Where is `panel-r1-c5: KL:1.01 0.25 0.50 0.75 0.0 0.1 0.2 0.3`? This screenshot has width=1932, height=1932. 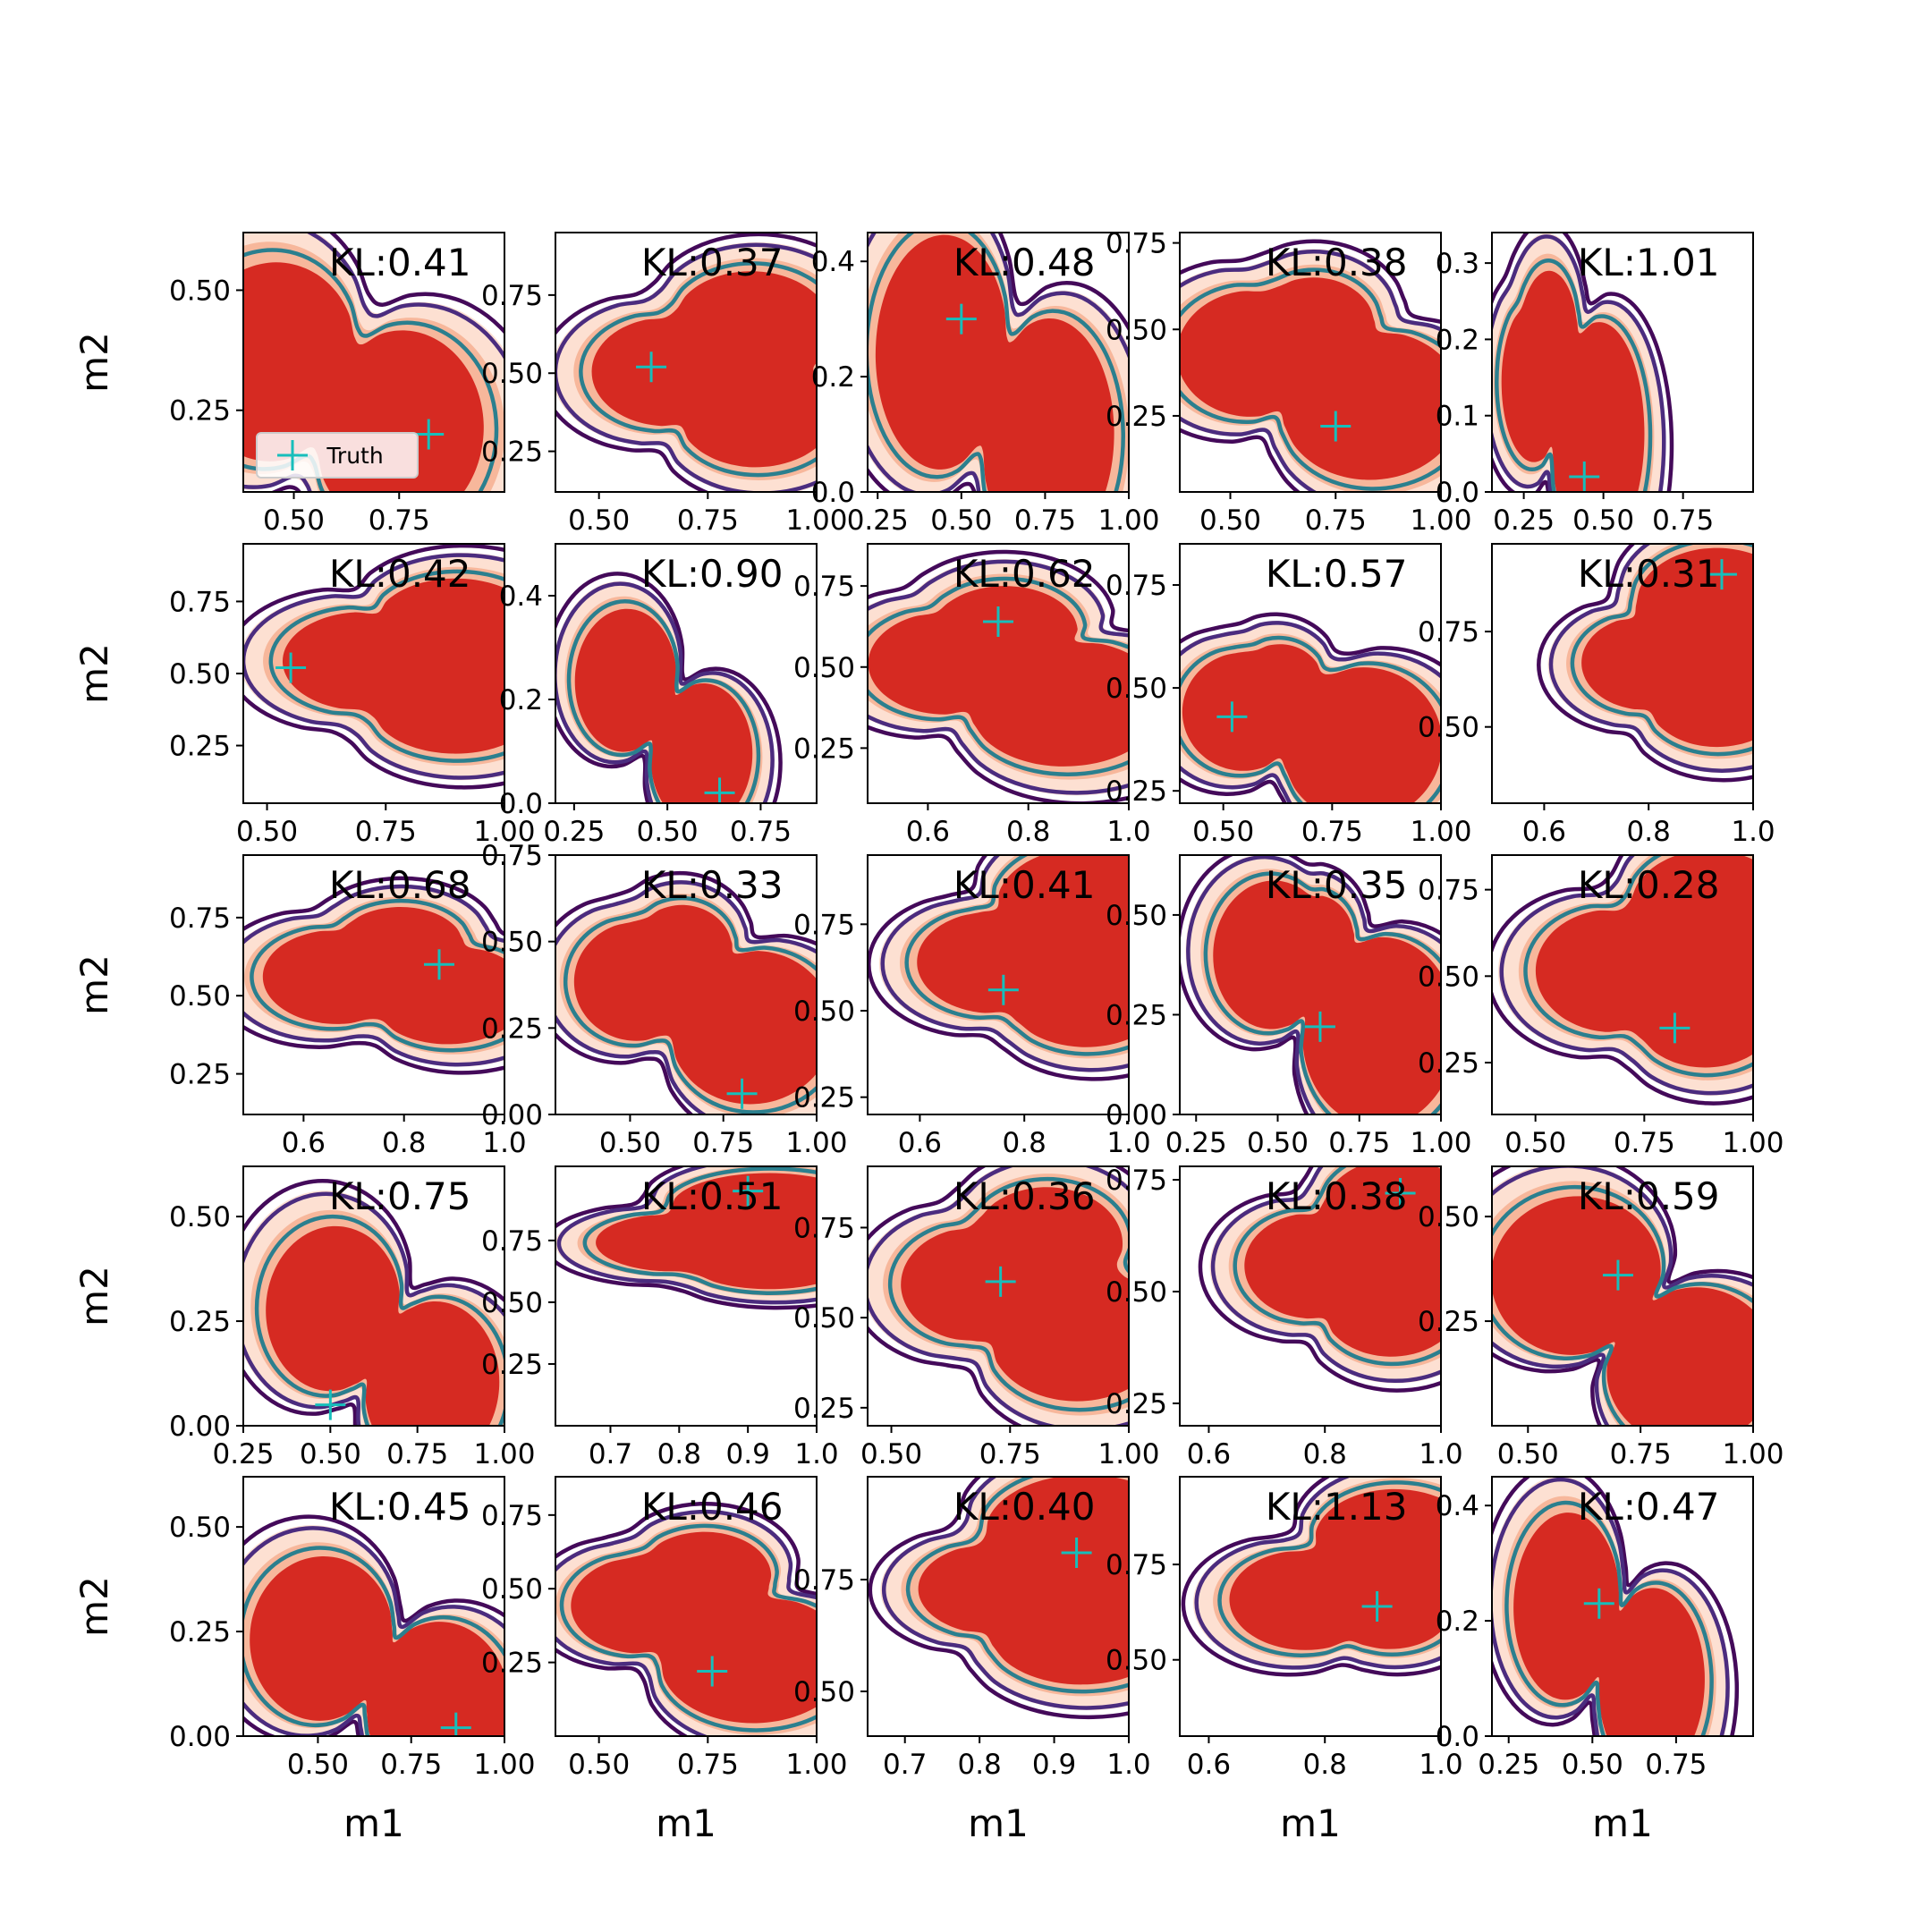
panel-r1-c5: KL:1.01 0.25 0.50 0.75 0.0 0.1 0.2 0.3 is located at coordinates (1595, 384).